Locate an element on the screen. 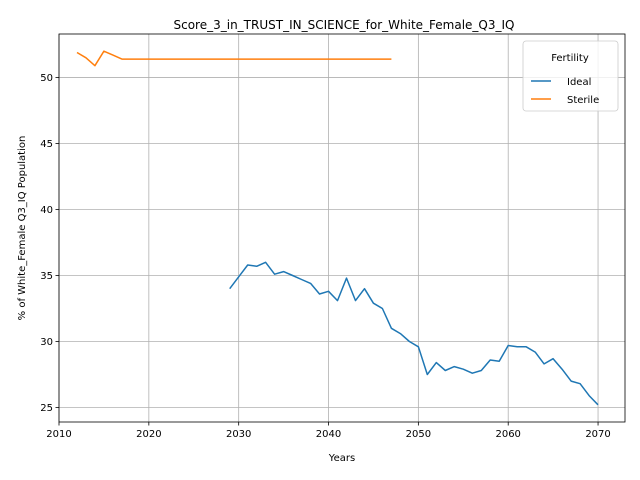 The width and height of the screenshot is (640, 480). x-tick-label: 2050 is located at coordinates (418, 434).